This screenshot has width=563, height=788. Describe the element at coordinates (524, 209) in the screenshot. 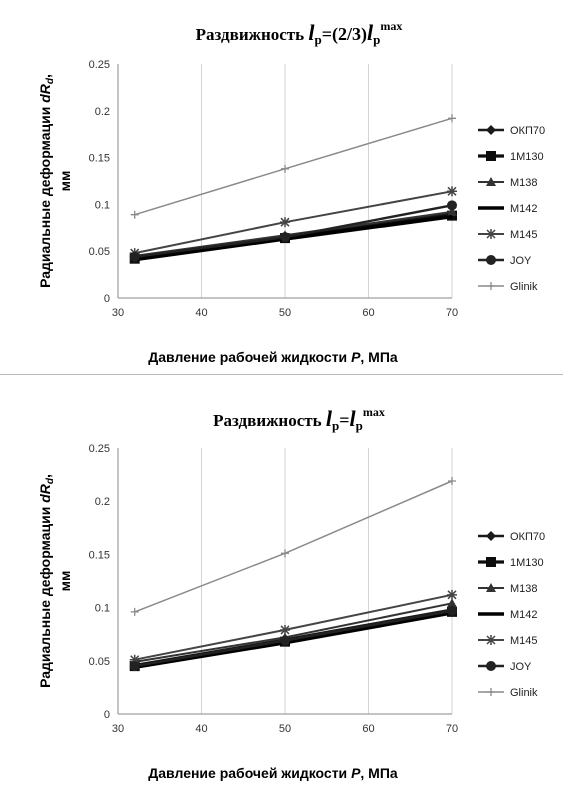

I see `legend-label: M142` at that location.